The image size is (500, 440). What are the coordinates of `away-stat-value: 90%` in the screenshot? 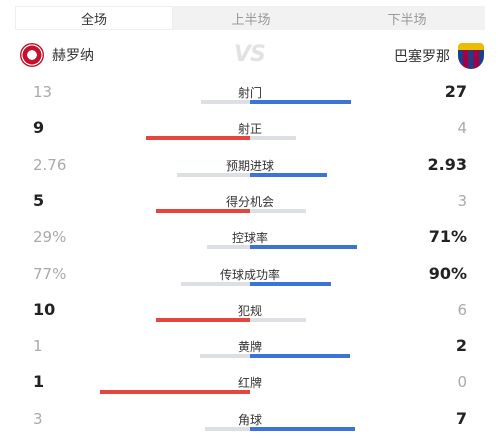 It's located at (447, 273).